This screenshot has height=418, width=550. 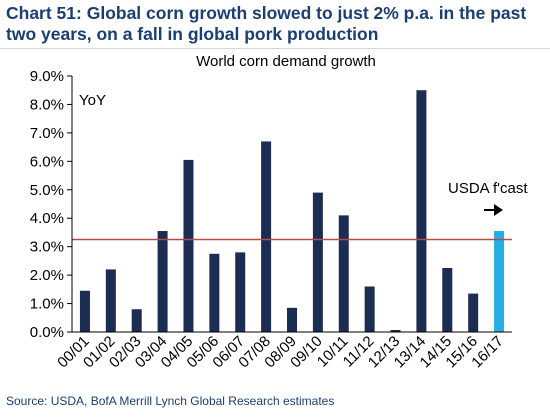 What do you see at coordinates (47, 76) in the screenshot?
I see `y-tick-label: 9.0%` at bounding box center [47, 76].